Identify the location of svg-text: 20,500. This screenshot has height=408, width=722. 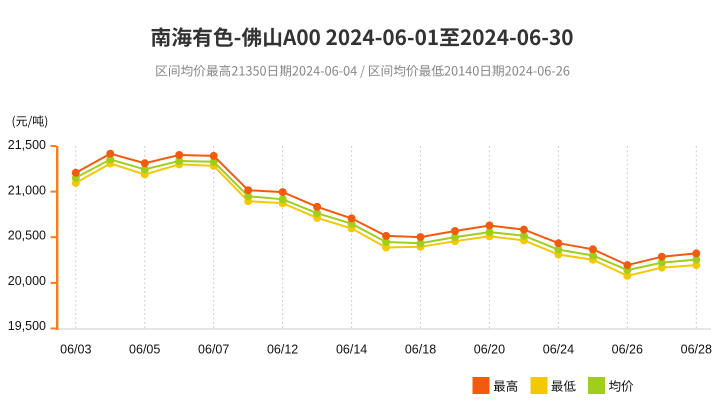
(27, 236).